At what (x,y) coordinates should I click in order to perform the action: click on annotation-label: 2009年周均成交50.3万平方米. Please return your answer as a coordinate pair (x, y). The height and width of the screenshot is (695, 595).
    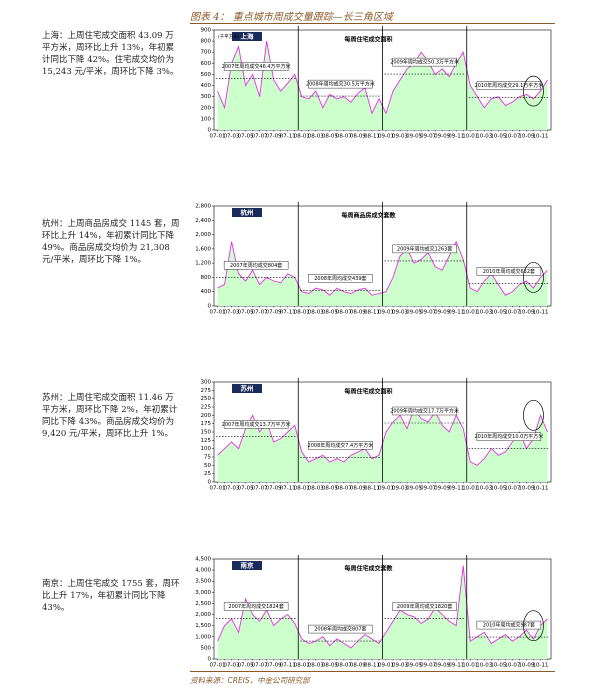
    Looking at the image, I should click on (424, 62).